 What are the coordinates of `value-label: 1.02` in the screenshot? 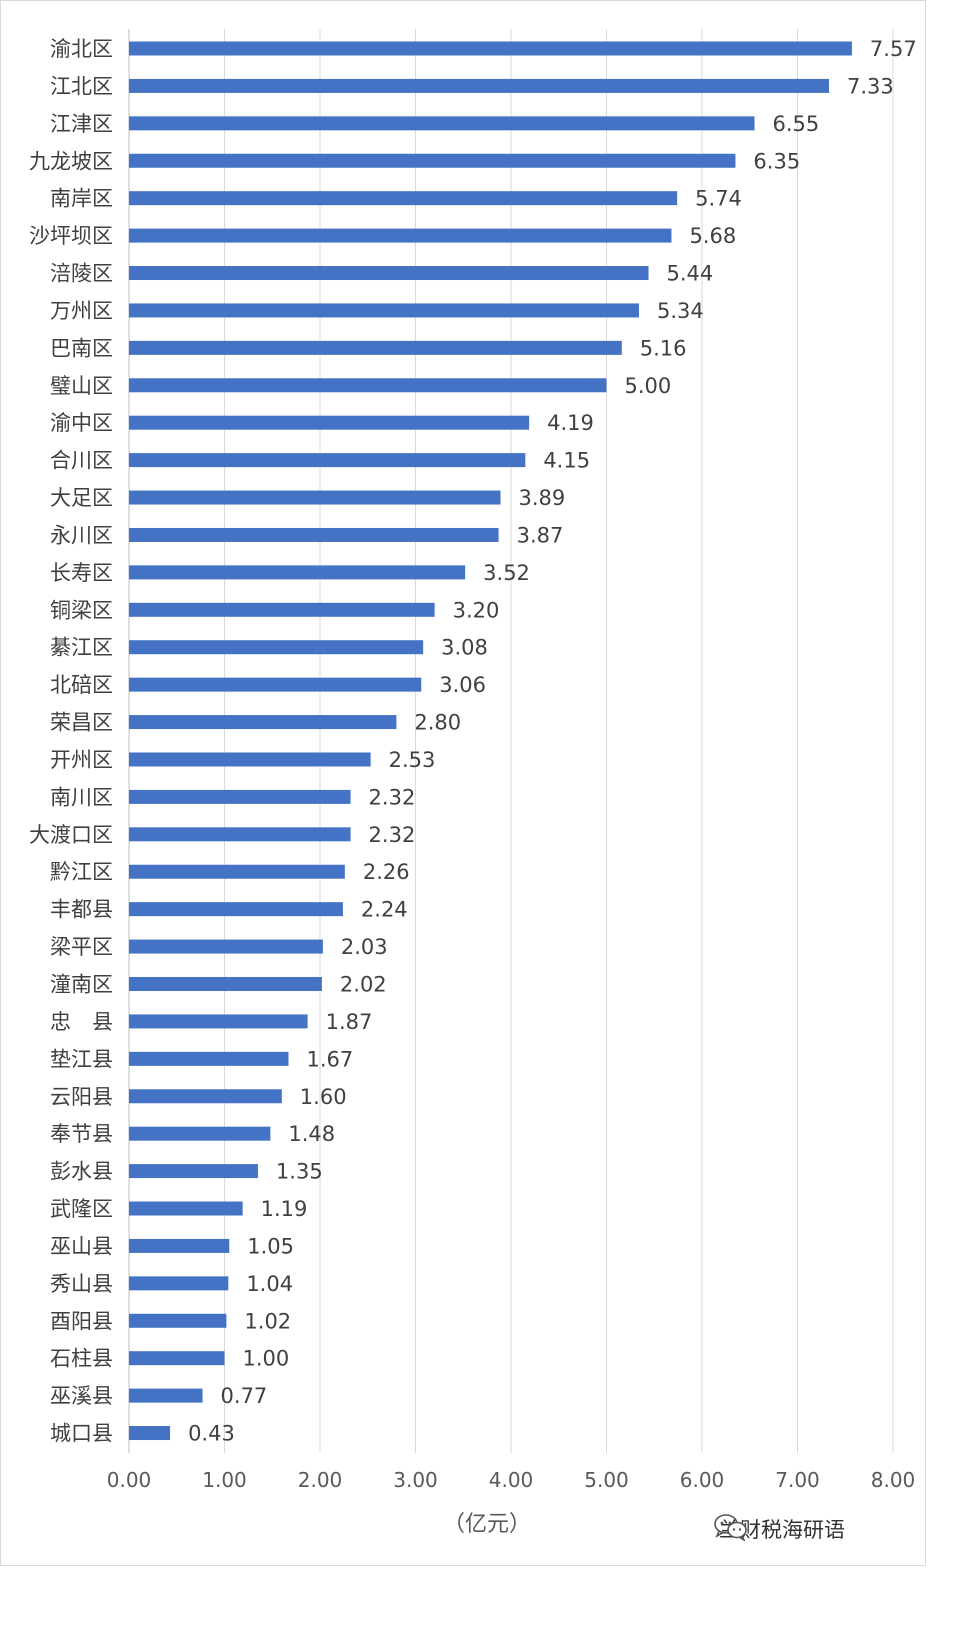 It's located at (267, 1321).